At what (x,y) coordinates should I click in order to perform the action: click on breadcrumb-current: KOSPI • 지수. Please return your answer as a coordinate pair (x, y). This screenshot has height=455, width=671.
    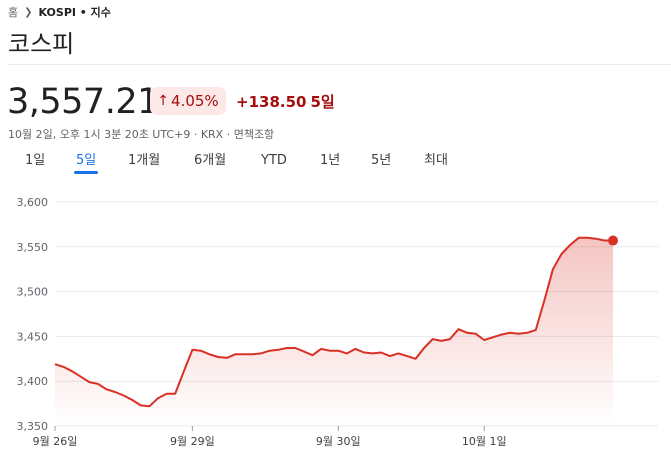
    Looking at the image, I should click on (74, 12).